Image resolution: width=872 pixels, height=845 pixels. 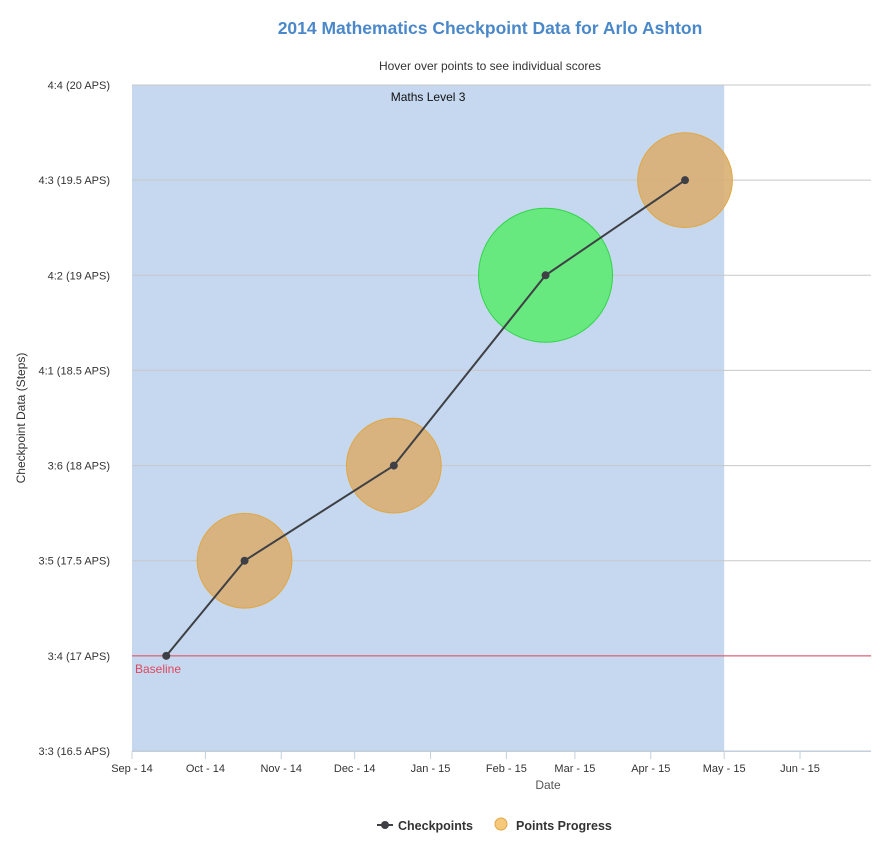 I want to click on x-tick-label: May - 15, so click(x=724, y=769).